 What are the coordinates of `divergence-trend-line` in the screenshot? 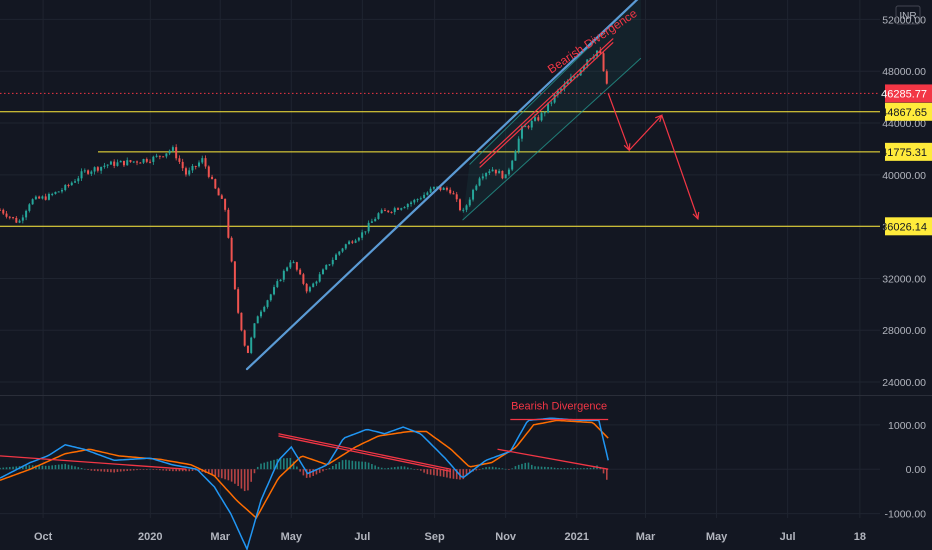 It's located at (546, 101).